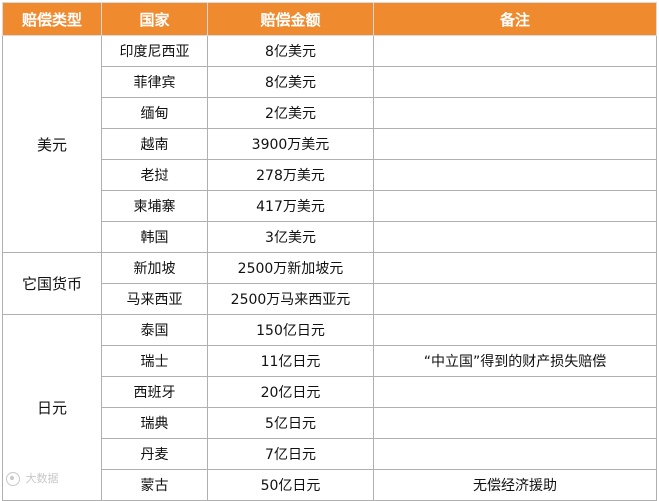  I want to click on header-note: 备注, so click(515, 19).